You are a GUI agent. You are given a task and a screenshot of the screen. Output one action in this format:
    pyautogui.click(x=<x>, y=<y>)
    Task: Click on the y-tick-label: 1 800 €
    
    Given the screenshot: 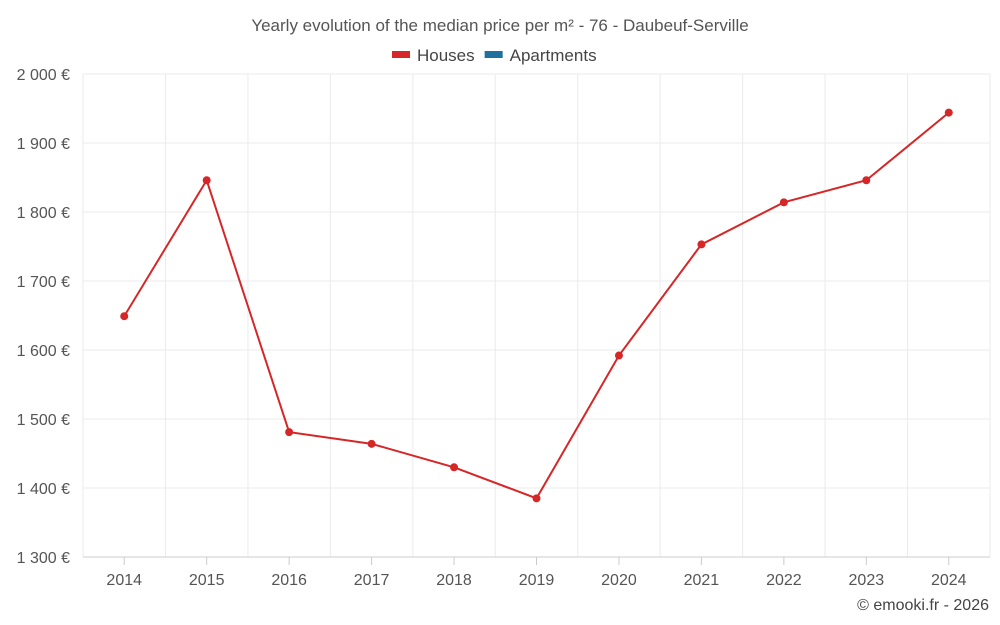 What is the action you would take?
    pyautogui.click(x=43, y=213)
    